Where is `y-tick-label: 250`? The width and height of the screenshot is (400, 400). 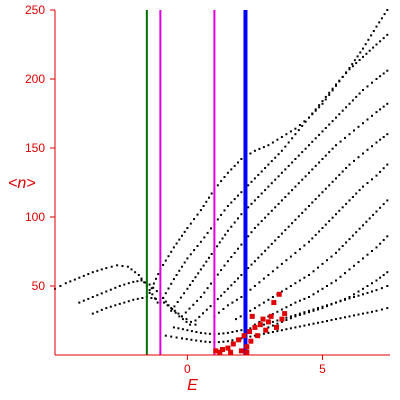
y-tick-label: 250 is located at coordinates (35, 10).